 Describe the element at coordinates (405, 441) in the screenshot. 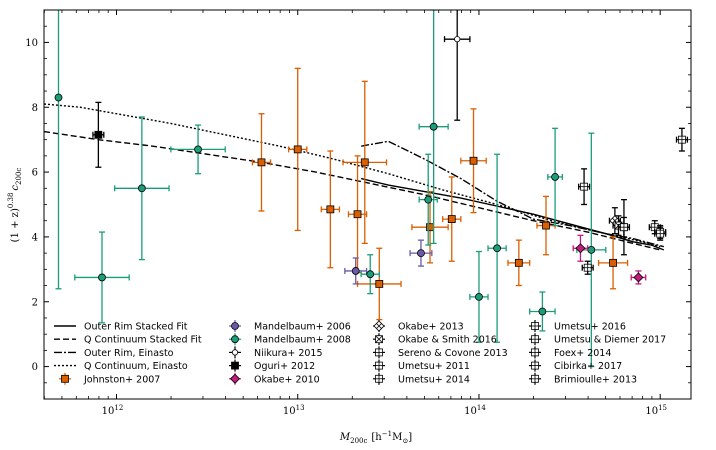

I see `x-axis-label-units-sub: ⊙` at that location.